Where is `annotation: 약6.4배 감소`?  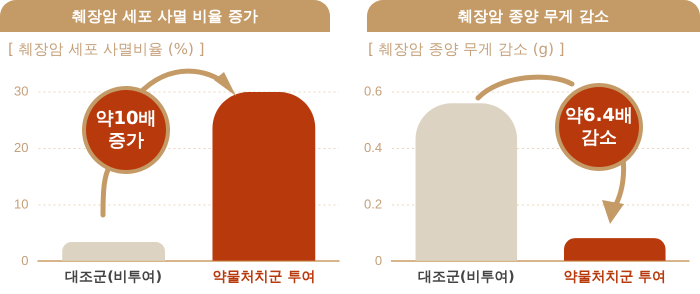
annotation: 약6.4배 감소 is located at coordinates (599, 127).